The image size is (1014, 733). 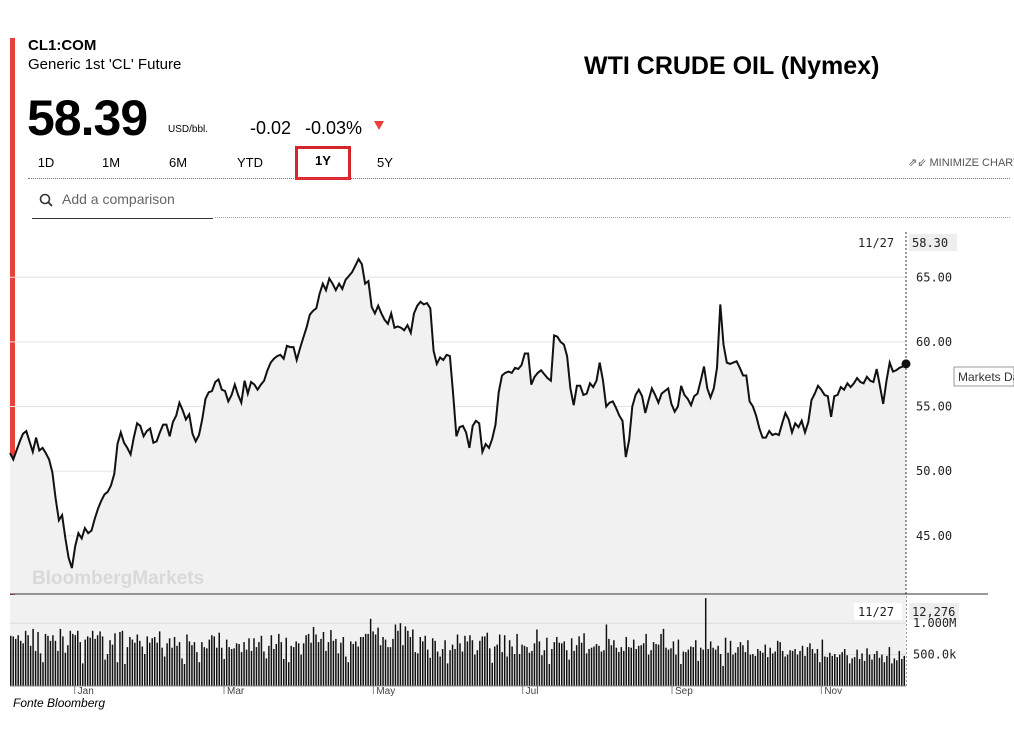 What do you see at coordinates (612, 217) in the screenshot?
I see `search-divider` at bounding box center [612, 217].